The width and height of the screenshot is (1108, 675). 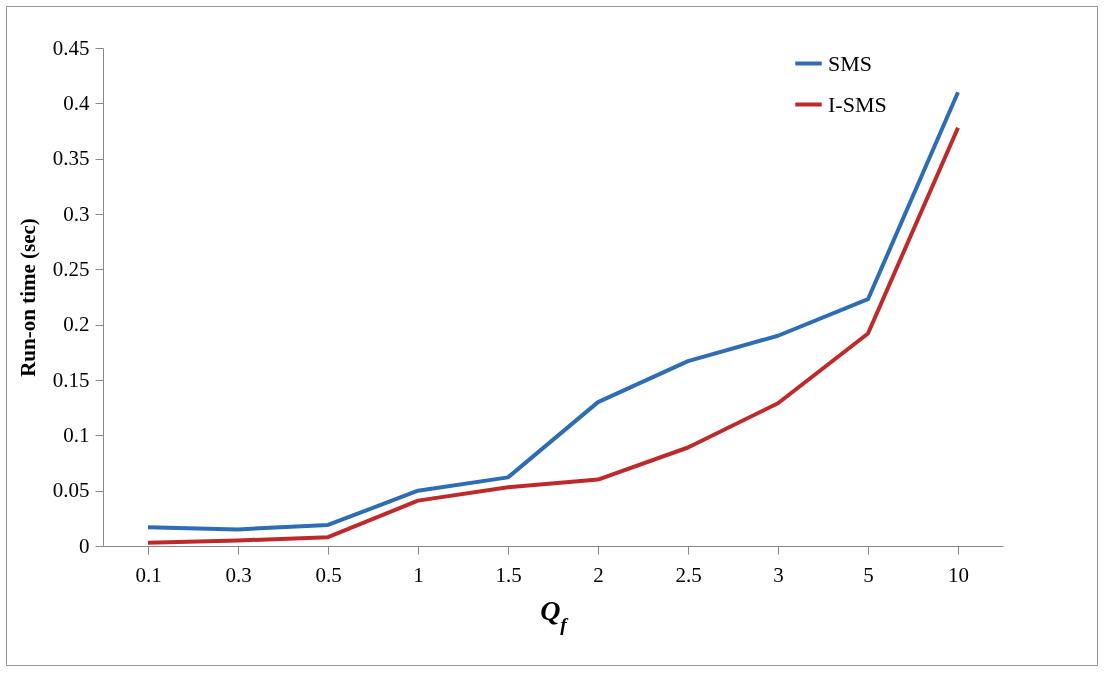 What do you see at coordinates (71, 47) in the screenshot?
I see `y-tick-label: 0.45` at bounding box center [71, 47].